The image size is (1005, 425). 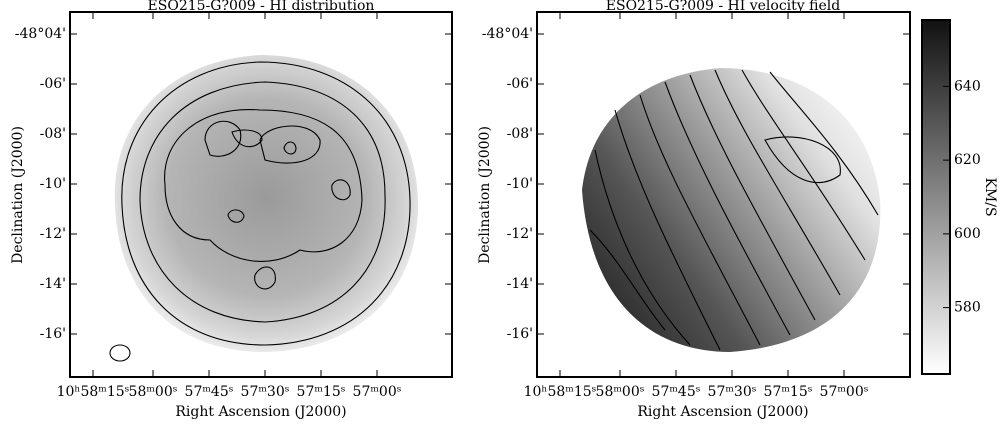 What do you see at coordinates (967, 86) in the screenshot?
I see `colorbar-tick-label: 640` at bounding box center [967, 86].